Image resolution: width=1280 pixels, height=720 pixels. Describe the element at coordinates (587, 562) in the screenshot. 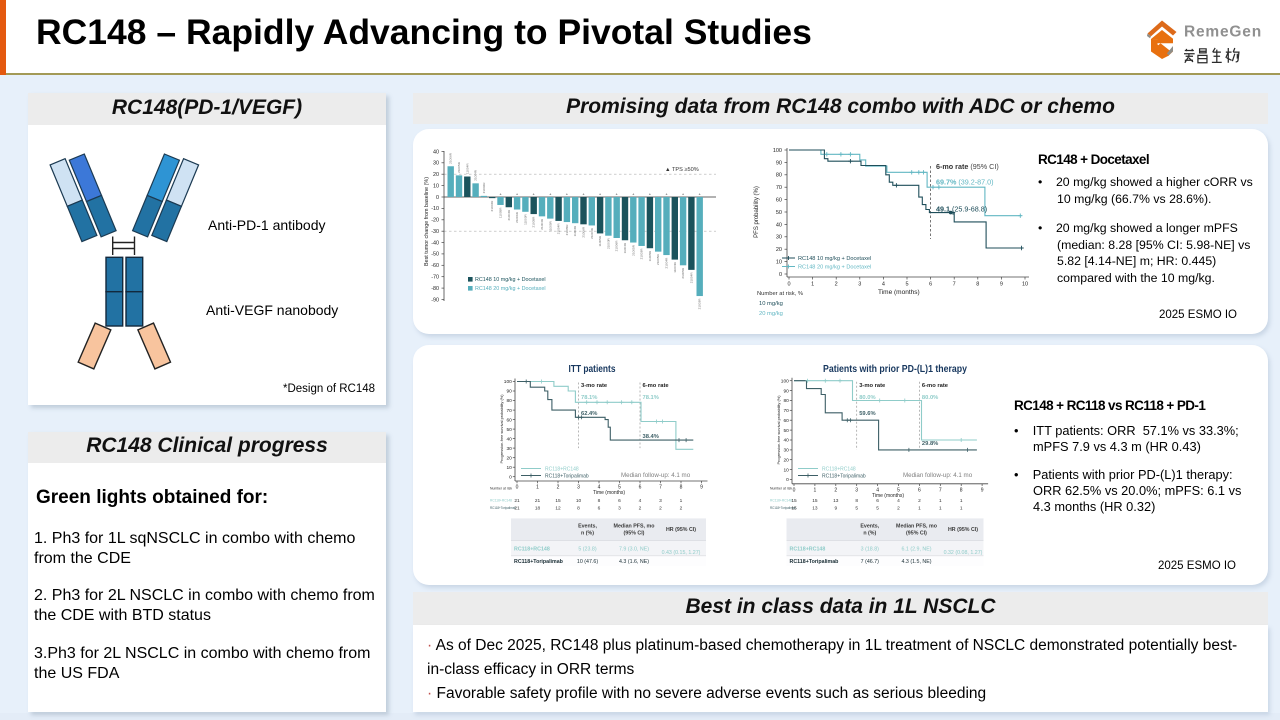

I see `svg-text: 10 (47.6)` at that location.